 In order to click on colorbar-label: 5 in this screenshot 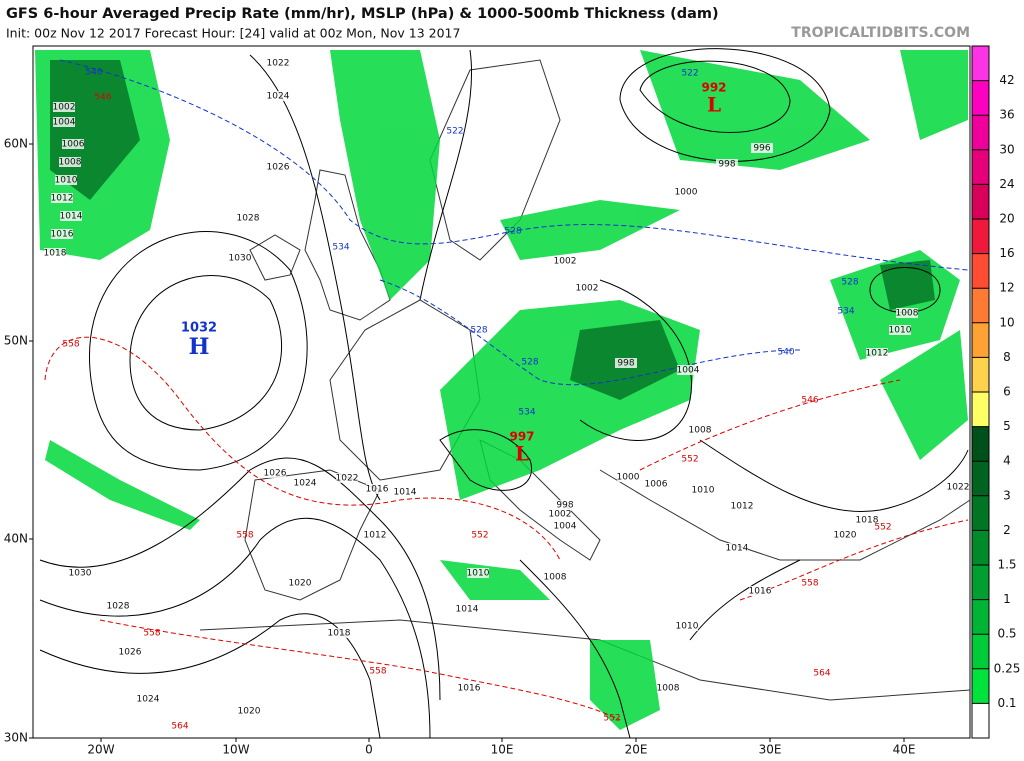, I will do `click(1007, 426)`.